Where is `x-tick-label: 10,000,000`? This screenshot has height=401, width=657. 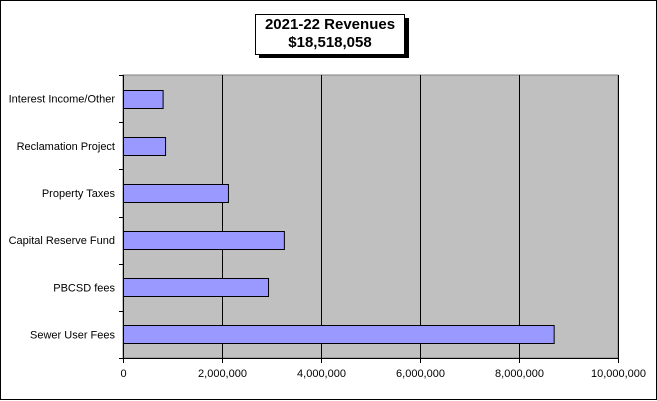 x-tick-label: 10,000,000 is located at coordinates (618, 374).